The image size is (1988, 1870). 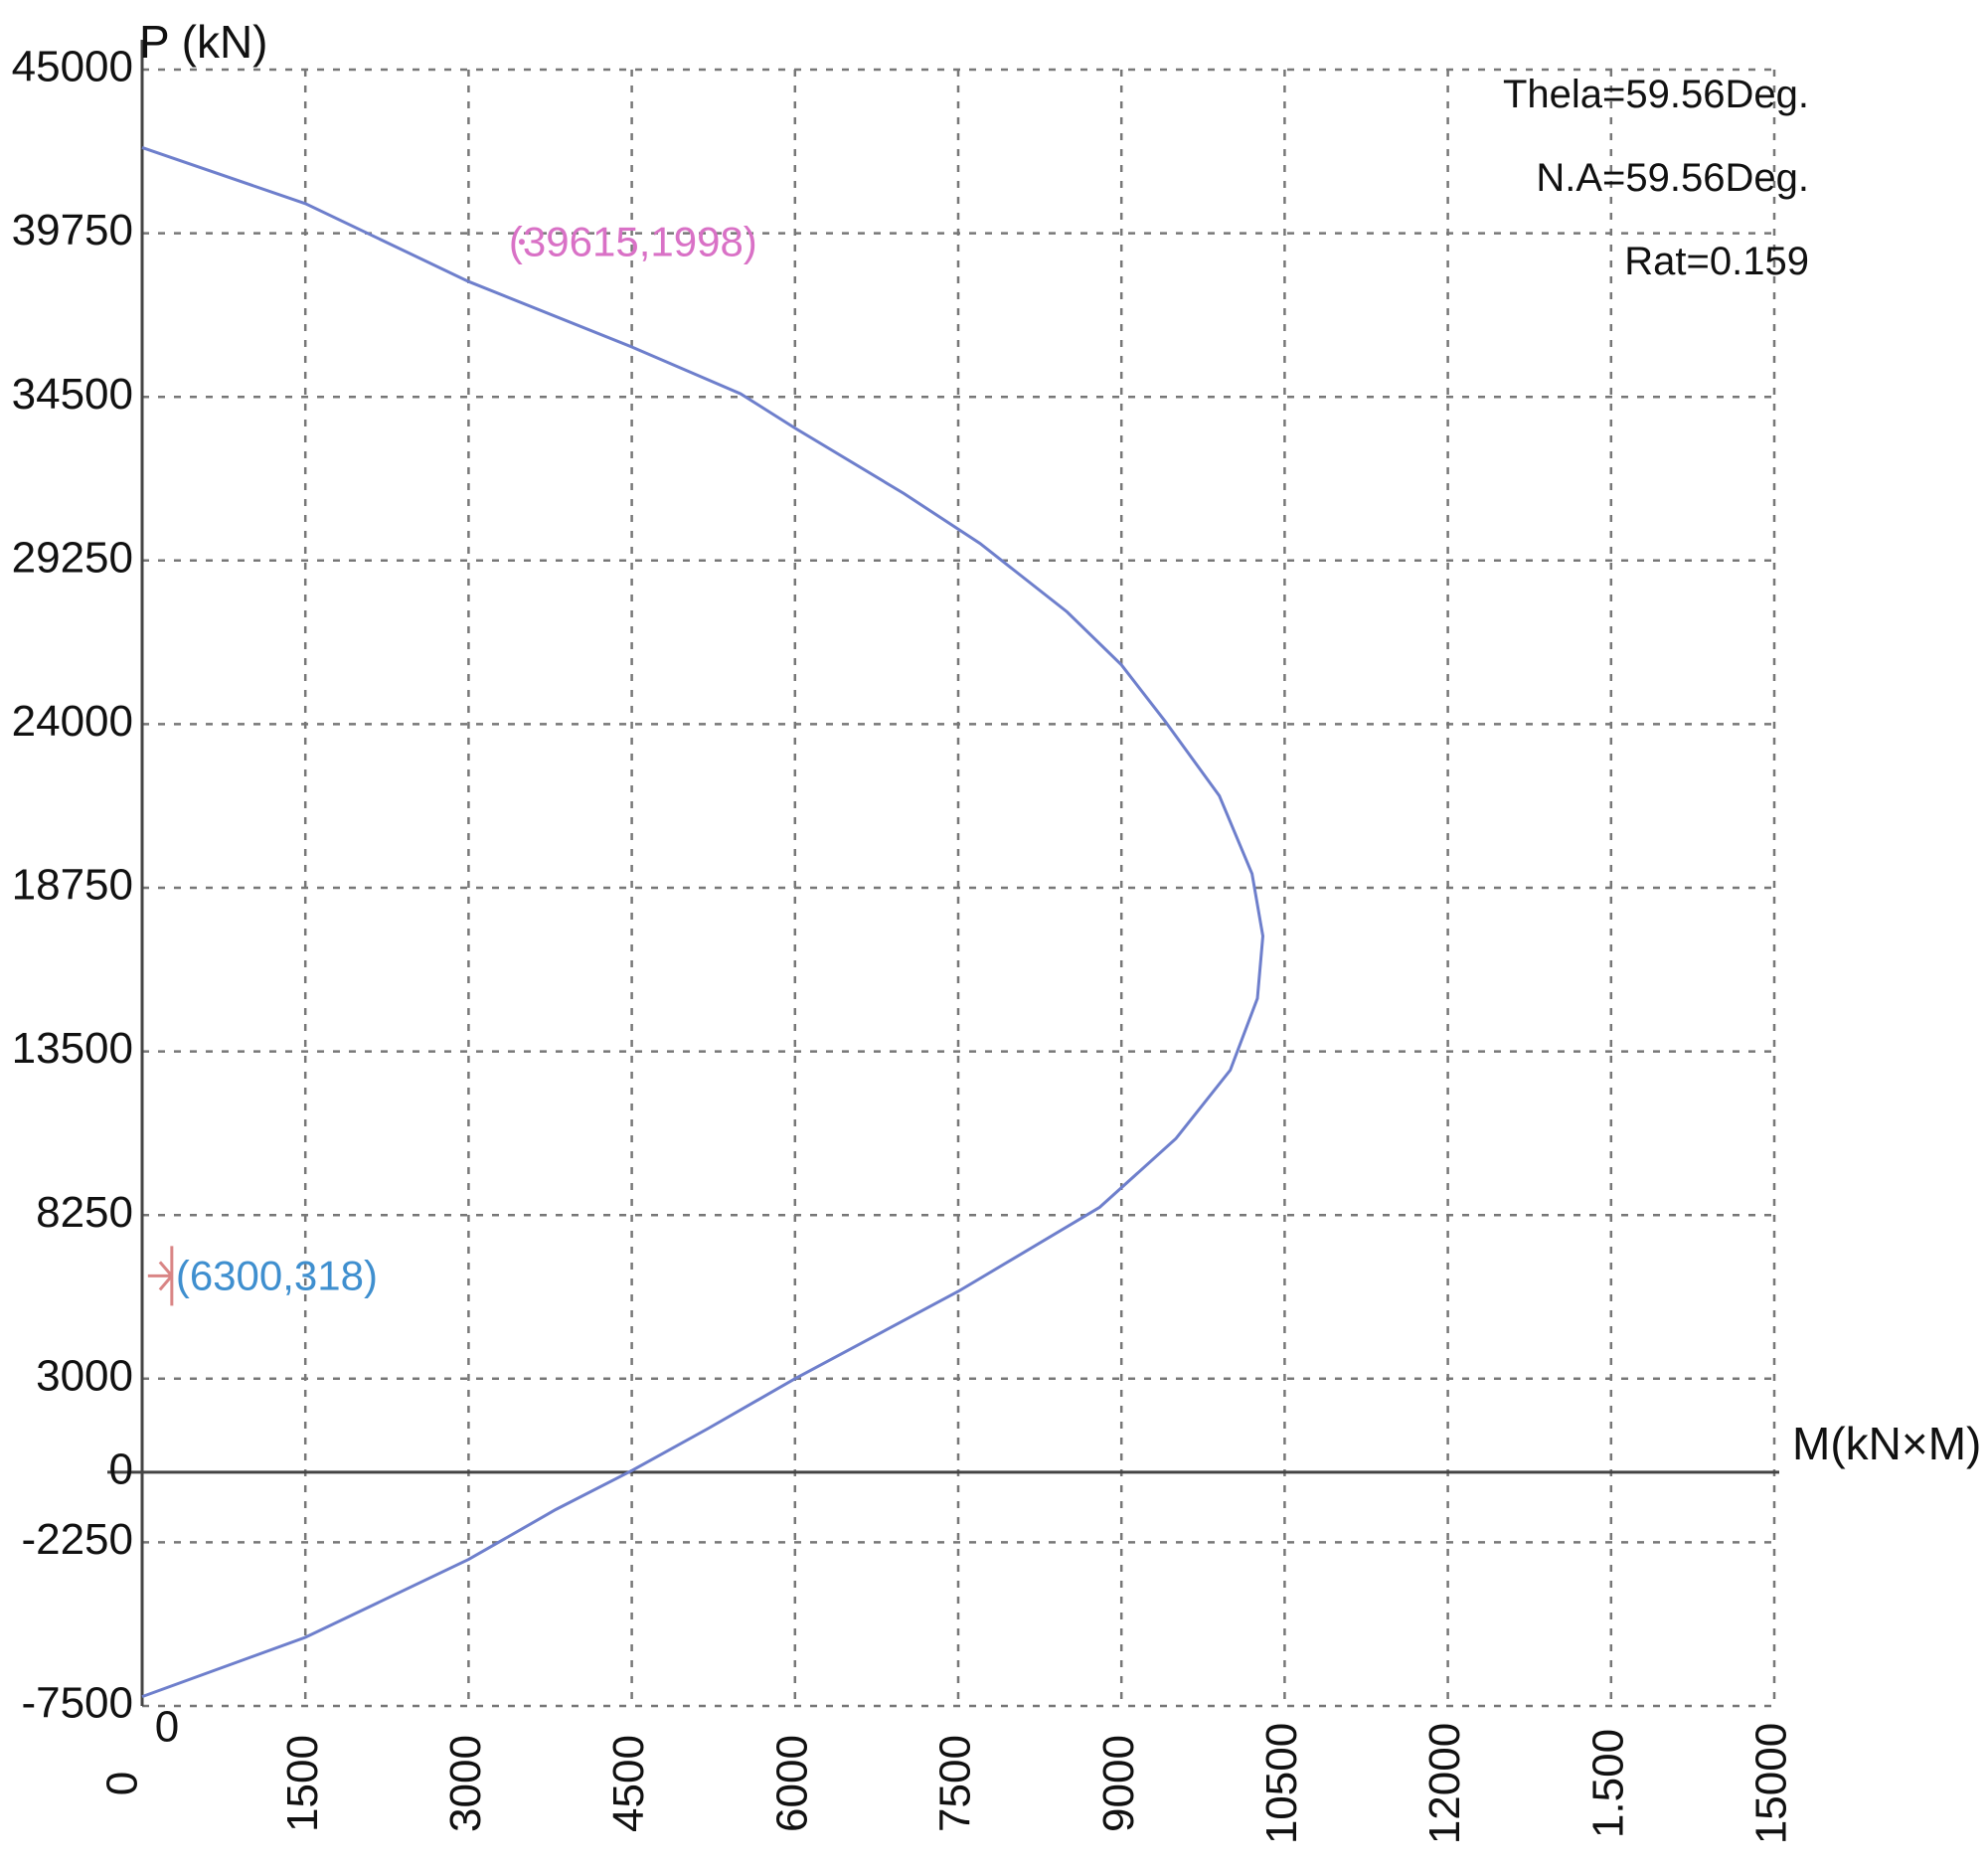 I want to click on y-axis-title: P (kN), so click(x=203, y=42).